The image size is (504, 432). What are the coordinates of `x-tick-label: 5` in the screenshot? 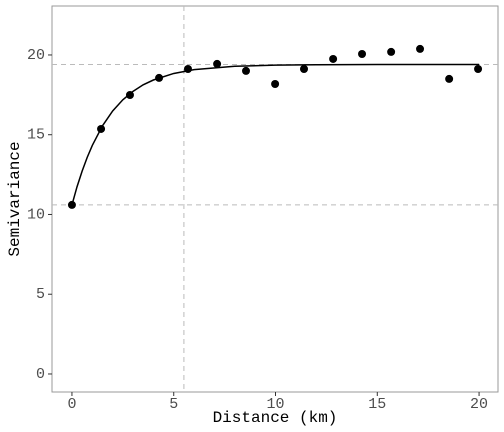 It's located at (173, 404).